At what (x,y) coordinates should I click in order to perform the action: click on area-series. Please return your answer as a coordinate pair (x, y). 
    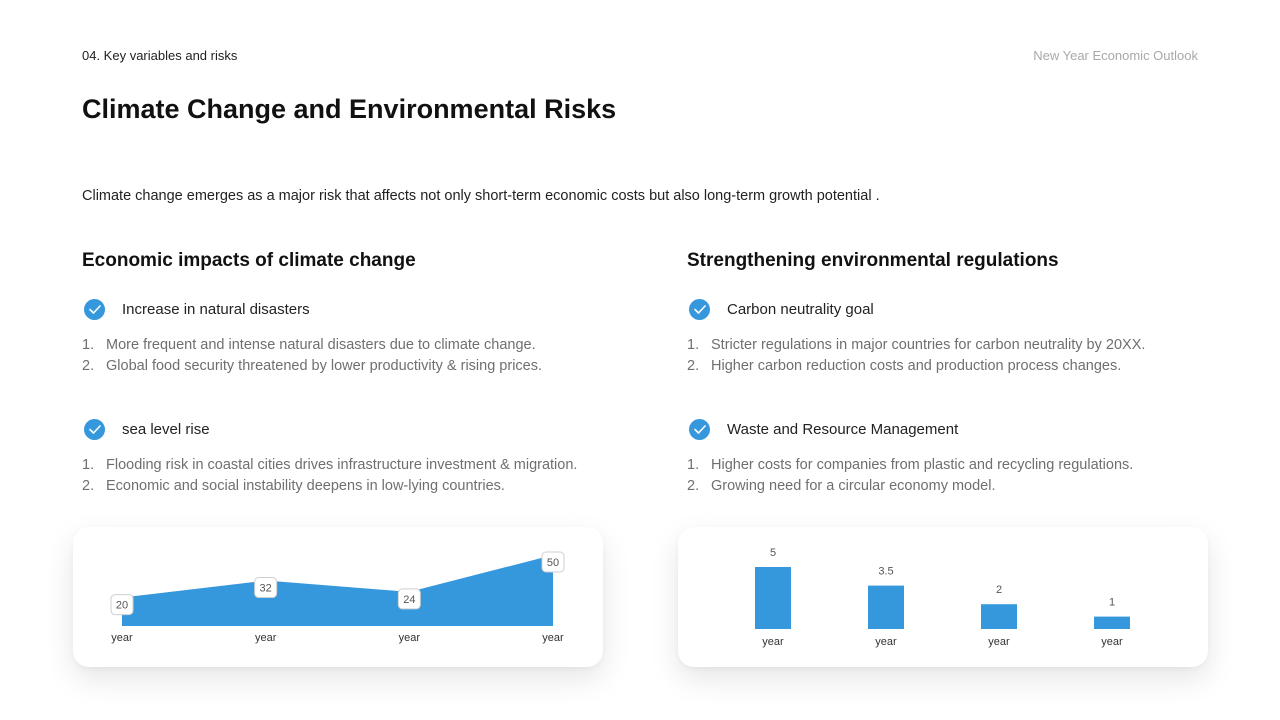
    Looking at the image, I should click on (337, 590).